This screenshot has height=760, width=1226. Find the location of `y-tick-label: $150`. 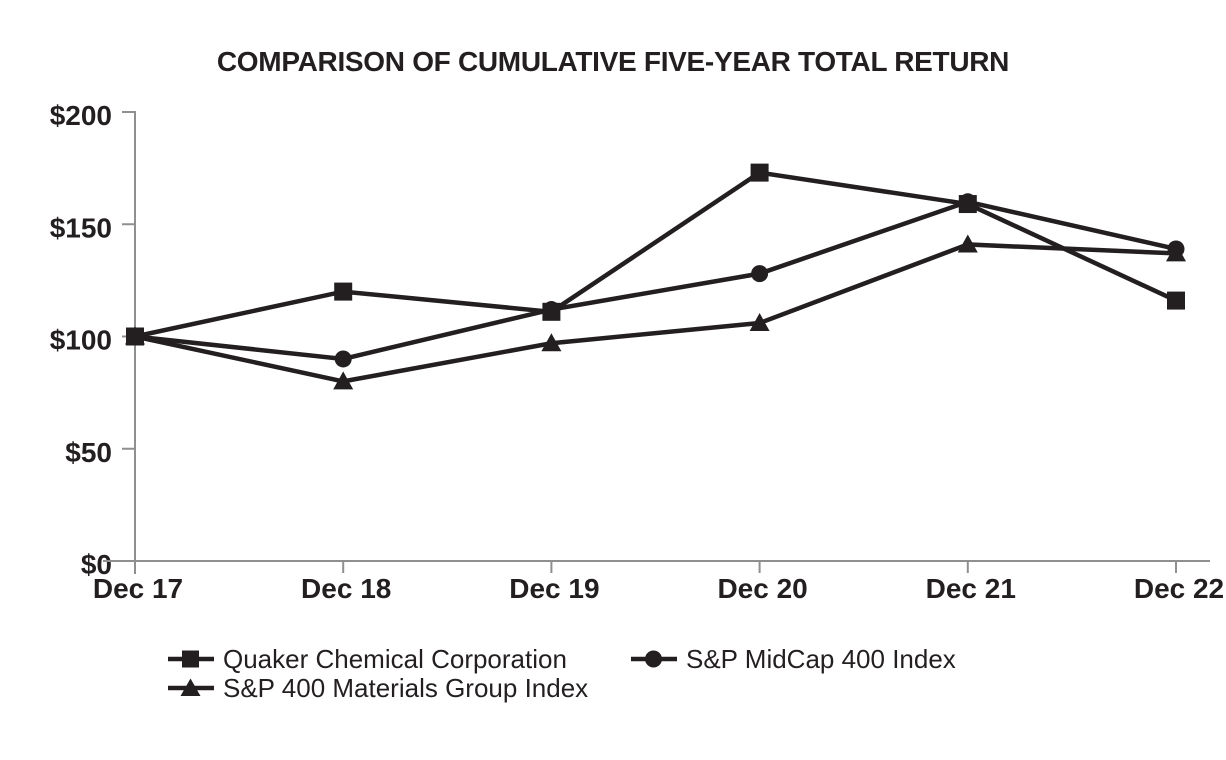

y-tick-label: $150 is located at coordinates (81, 227).